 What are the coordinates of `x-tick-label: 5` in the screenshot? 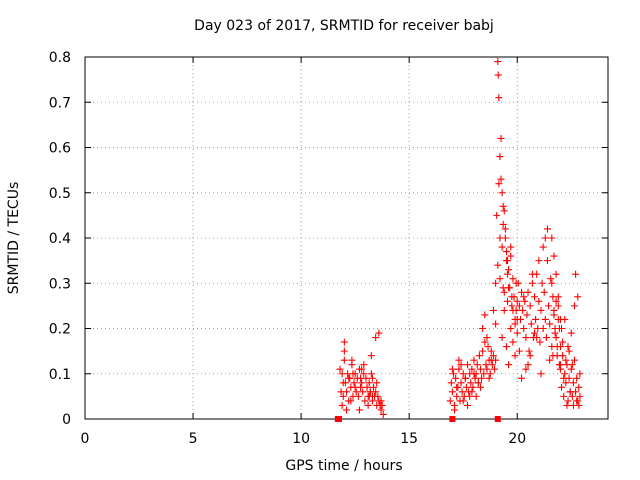 It's located at (193, 439).